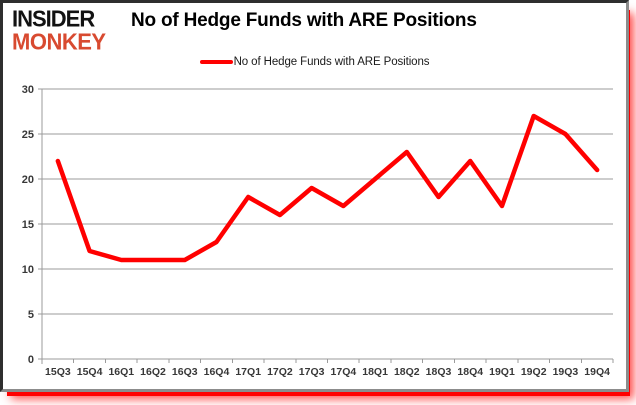 The image size is (636, 405). What do you see at coordinates (28, 270) in the screenshot?
I see `y-tick-label: 10` at bounding box center [28, 270].